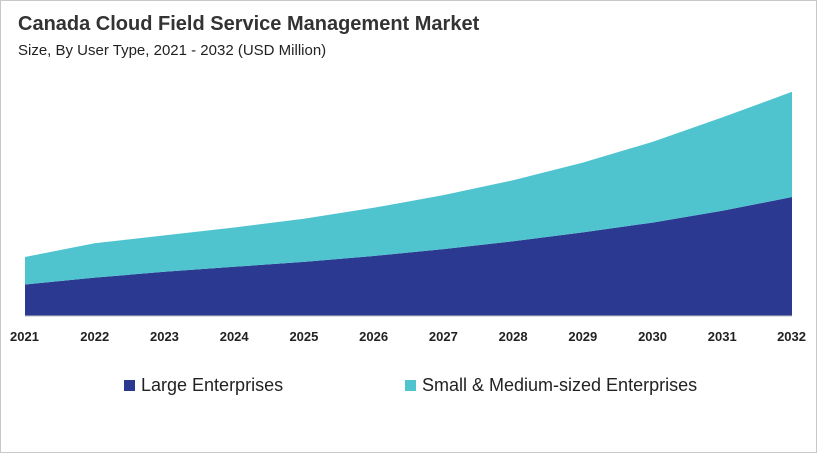 The width and height of the screenshot is (817, 453). I want to click on x-tick-2030: 2030, so click(652, 336).